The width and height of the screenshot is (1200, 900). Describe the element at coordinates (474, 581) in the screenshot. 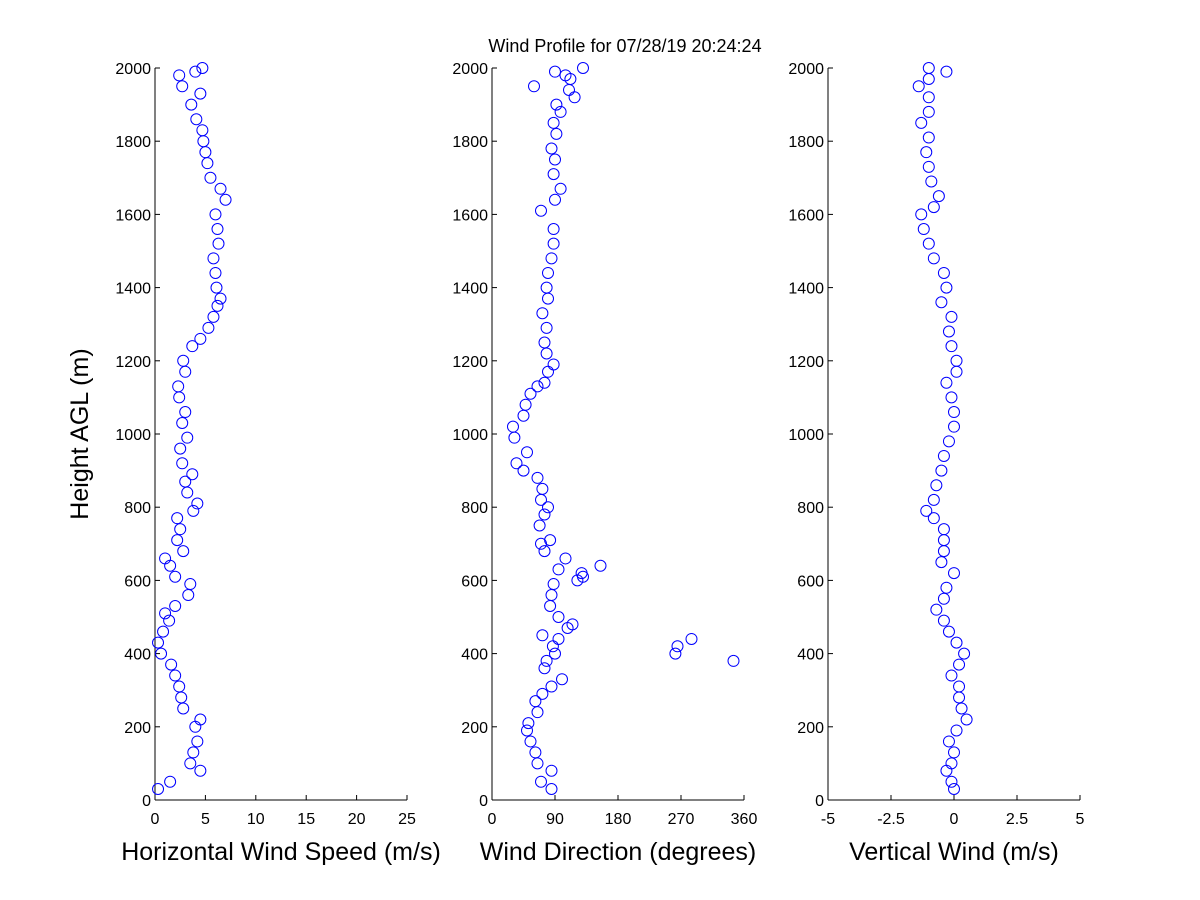

I see `y-tick-label: 600` at that location.